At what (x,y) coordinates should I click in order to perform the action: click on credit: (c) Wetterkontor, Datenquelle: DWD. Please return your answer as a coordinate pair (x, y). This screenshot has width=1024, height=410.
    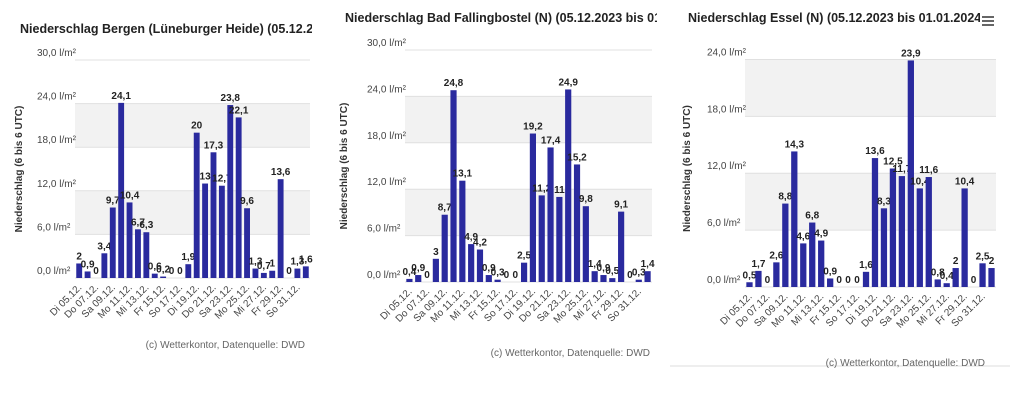
    Looking at the image, I should click on (225, 345).